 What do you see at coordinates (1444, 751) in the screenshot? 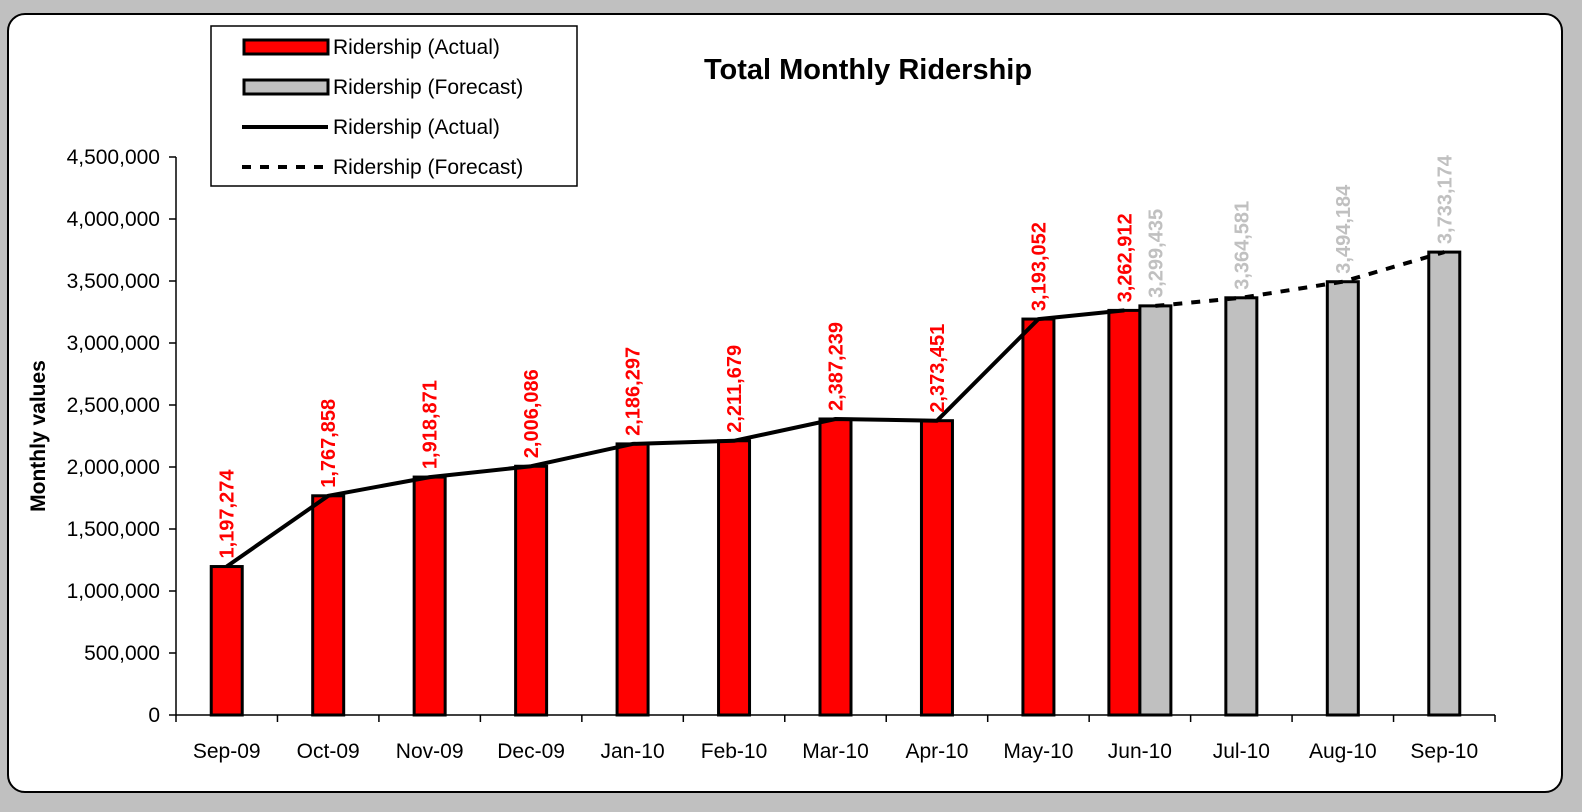
I see `x-tick-label: Sep-10` at bounding box center [1444, 751].